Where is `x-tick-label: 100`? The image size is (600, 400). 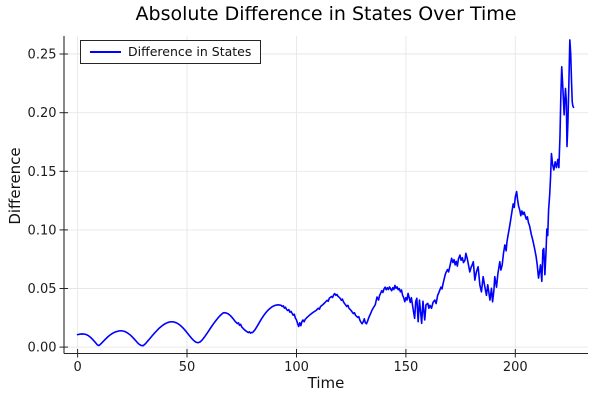 x-tick-label: 100 is located at coordinates (296, 367).